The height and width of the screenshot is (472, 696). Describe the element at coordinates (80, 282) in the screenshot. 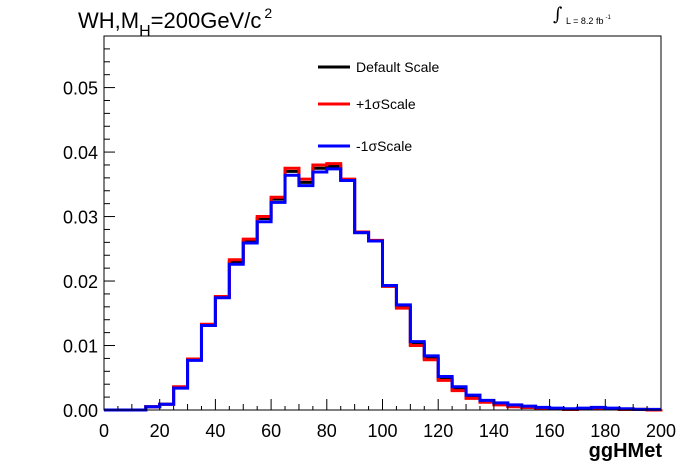

I see `y-tick-label: 0.02` at that location.